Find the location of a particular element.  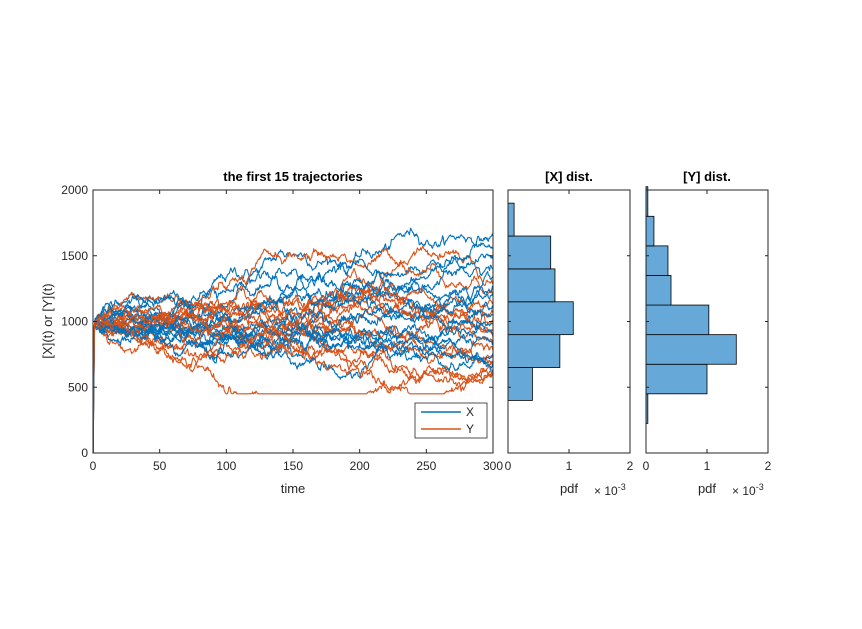

y-dist-x-tick-label: 1 is located at coordinates (707, 466).